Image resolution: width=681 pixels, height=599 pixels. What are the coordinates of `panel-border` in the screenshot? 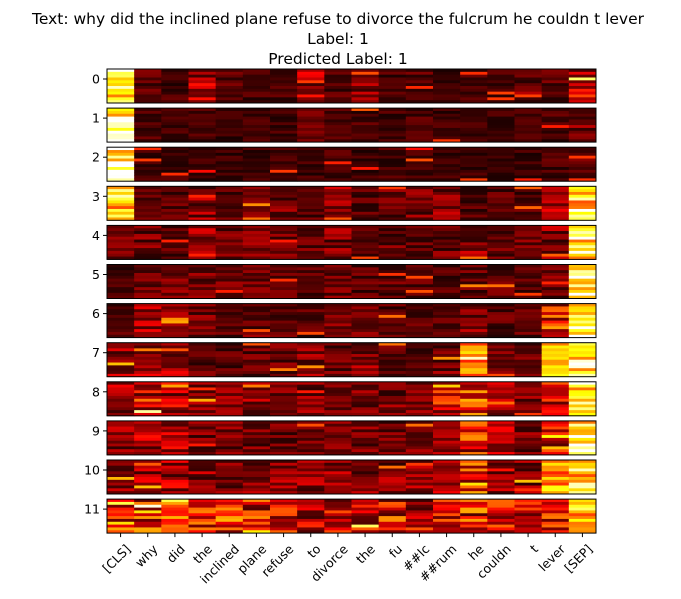 It's located at (351, 125).